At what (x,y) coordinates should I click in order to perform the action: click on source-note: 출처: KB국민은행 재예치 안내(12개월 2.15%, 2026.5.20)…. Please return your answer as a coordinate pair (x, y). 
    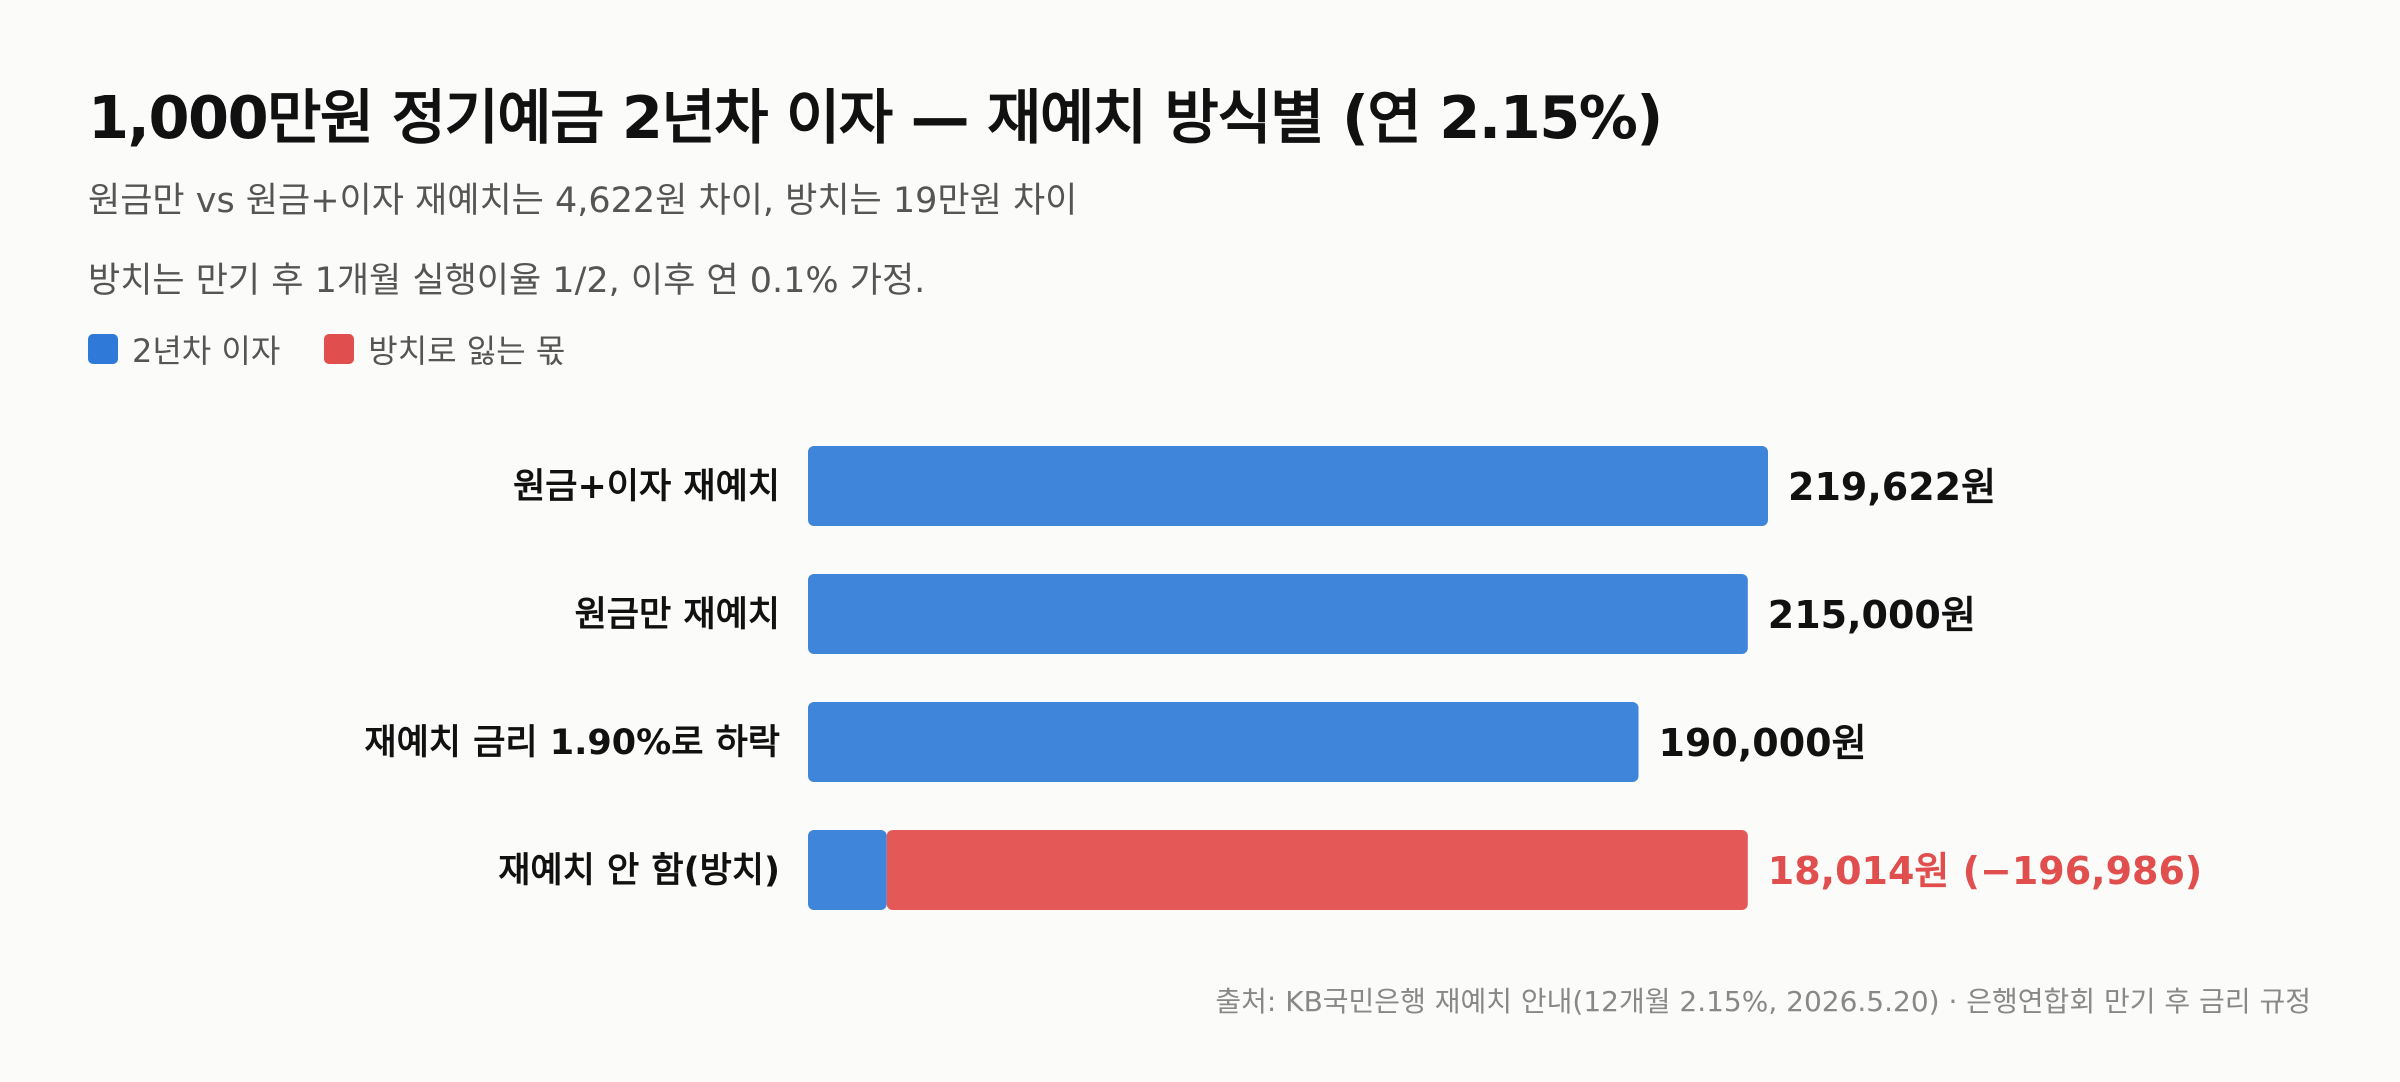
    Looking at the image, I should click on (1763, 1000).